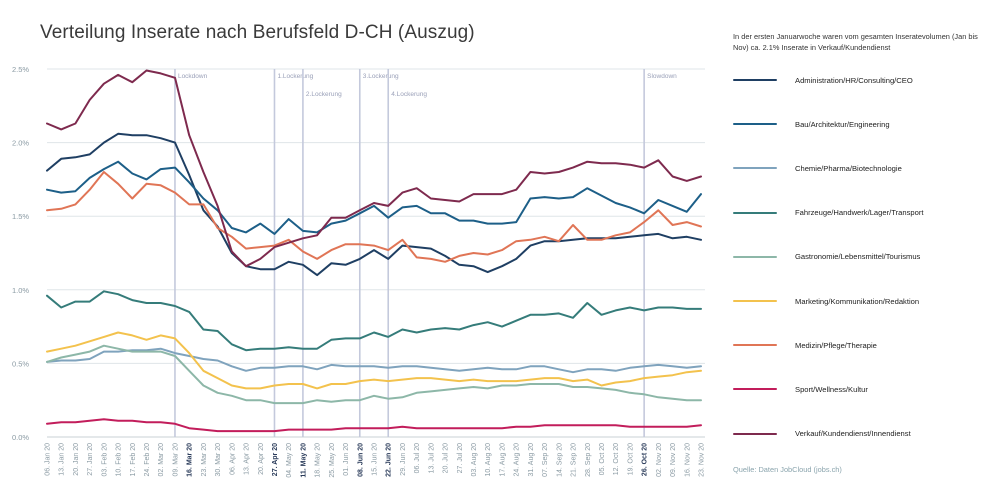 This screenshot has width=1000, height=500. What do you see at coordinates (531, 460) in the screenshot?
I see `x-tick-label: 31. Aug 20` at bounding box center [531, 460].